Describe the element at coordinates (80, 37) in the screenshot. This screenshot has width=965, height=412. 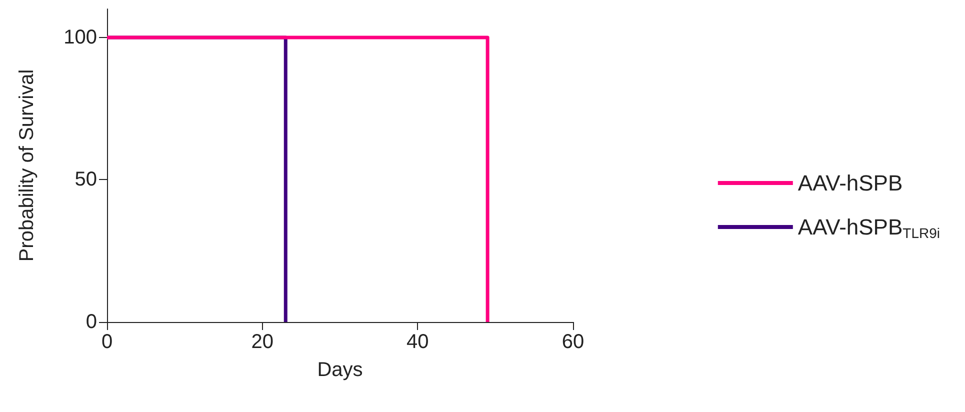
I see `y-tick-label: 100` at that location.